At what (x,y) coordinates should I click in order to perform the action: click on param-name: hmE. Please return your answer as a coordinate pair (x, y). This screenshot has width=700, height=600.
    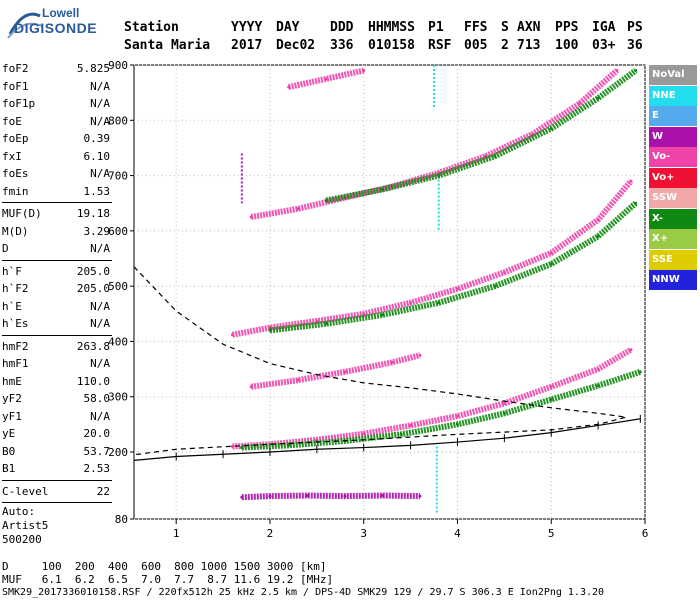
    Looking at the image, I should click on (12, 381).